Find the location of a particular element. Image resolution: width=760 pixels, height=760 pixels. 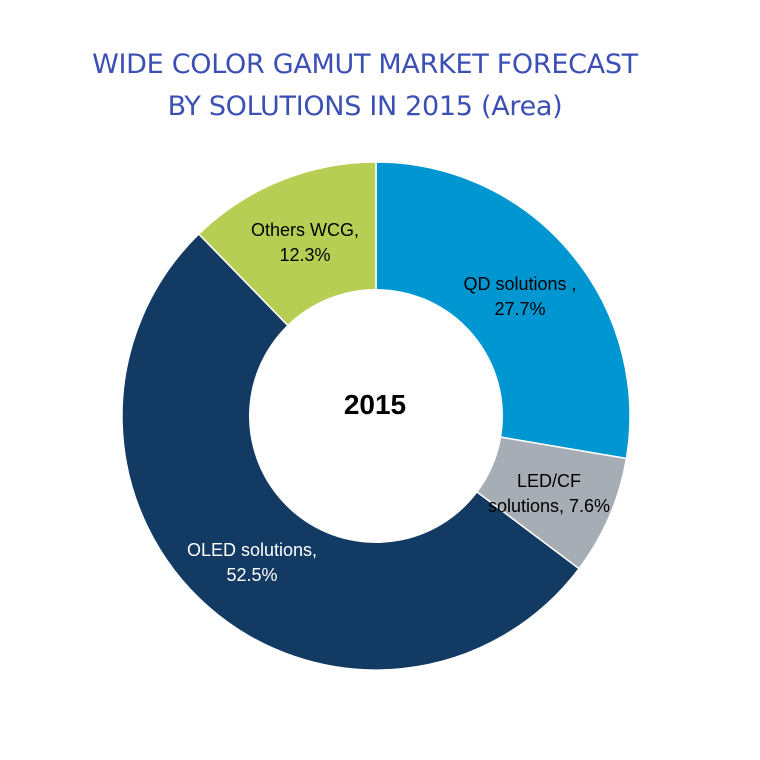

chart-title-line-2: BY SOLUTIONS IN 2015 (Area) is located at coordinates (365, 106).